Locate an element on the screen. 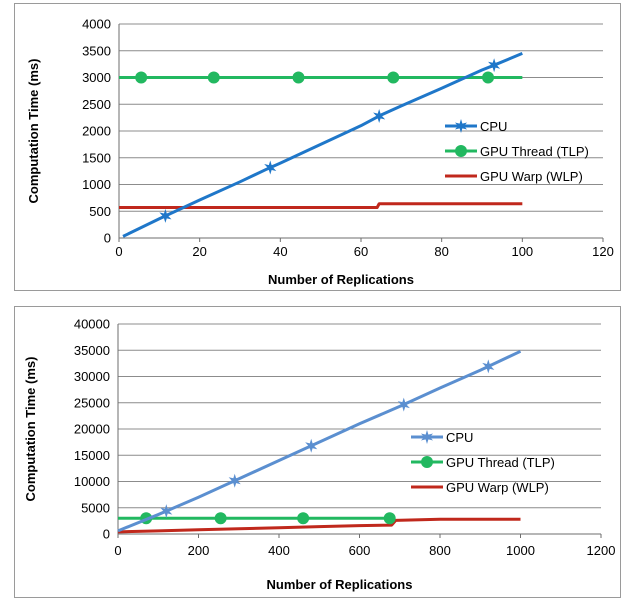 Image resolution: width=625 pixels, height=599 pixels. y-tick-label: 20000 is located at coordinates (92, 429).